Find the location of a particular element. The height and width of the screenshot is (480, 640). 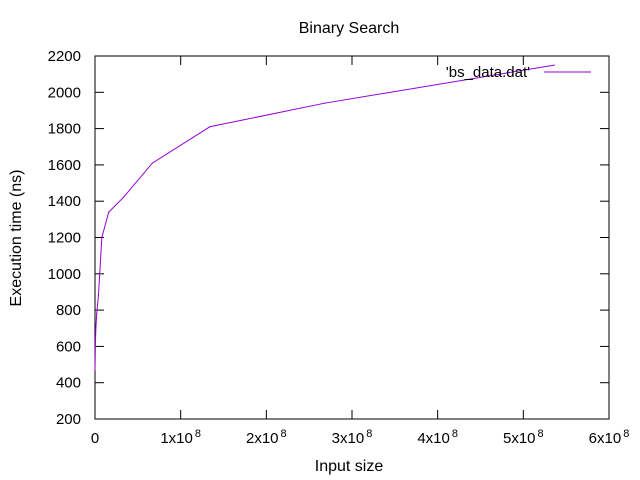

x-axis-label: Input size is located at coordinates (349, 466).